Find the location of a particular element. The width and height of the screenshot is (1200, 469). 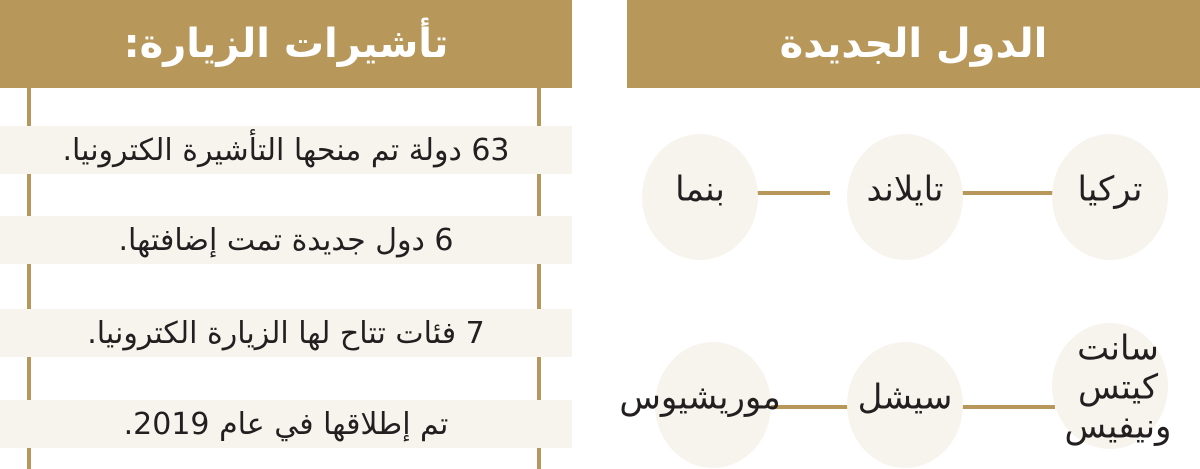

visa-fact: 63 دولة تم منحها التأشيرة الكترونيا. is located at coordinates (286, 150).